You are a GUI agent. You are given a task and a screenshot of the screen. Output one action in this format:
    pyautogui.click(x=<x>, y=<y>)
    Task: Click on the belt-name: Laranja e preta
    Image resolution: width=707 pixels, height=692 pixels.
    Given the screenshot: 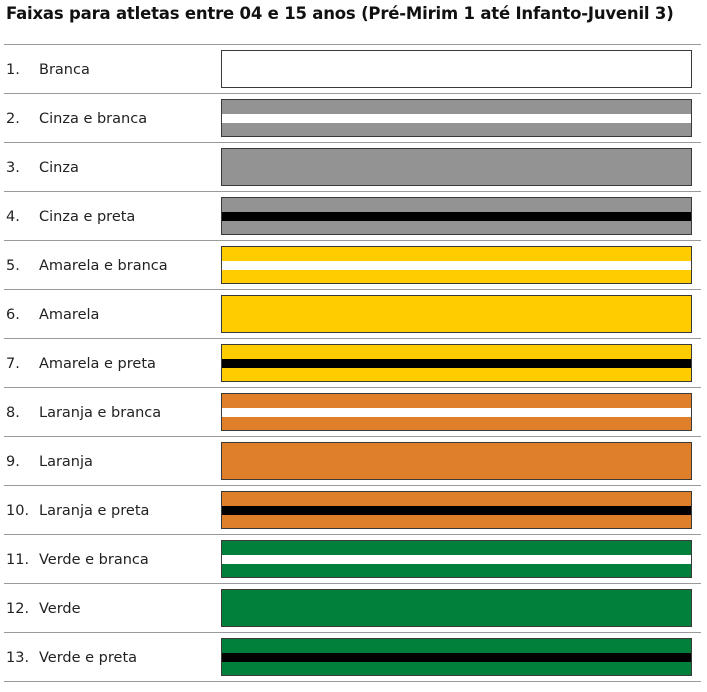 What is the action you would take?
    pyautogui.click(x=94, y=511)
    